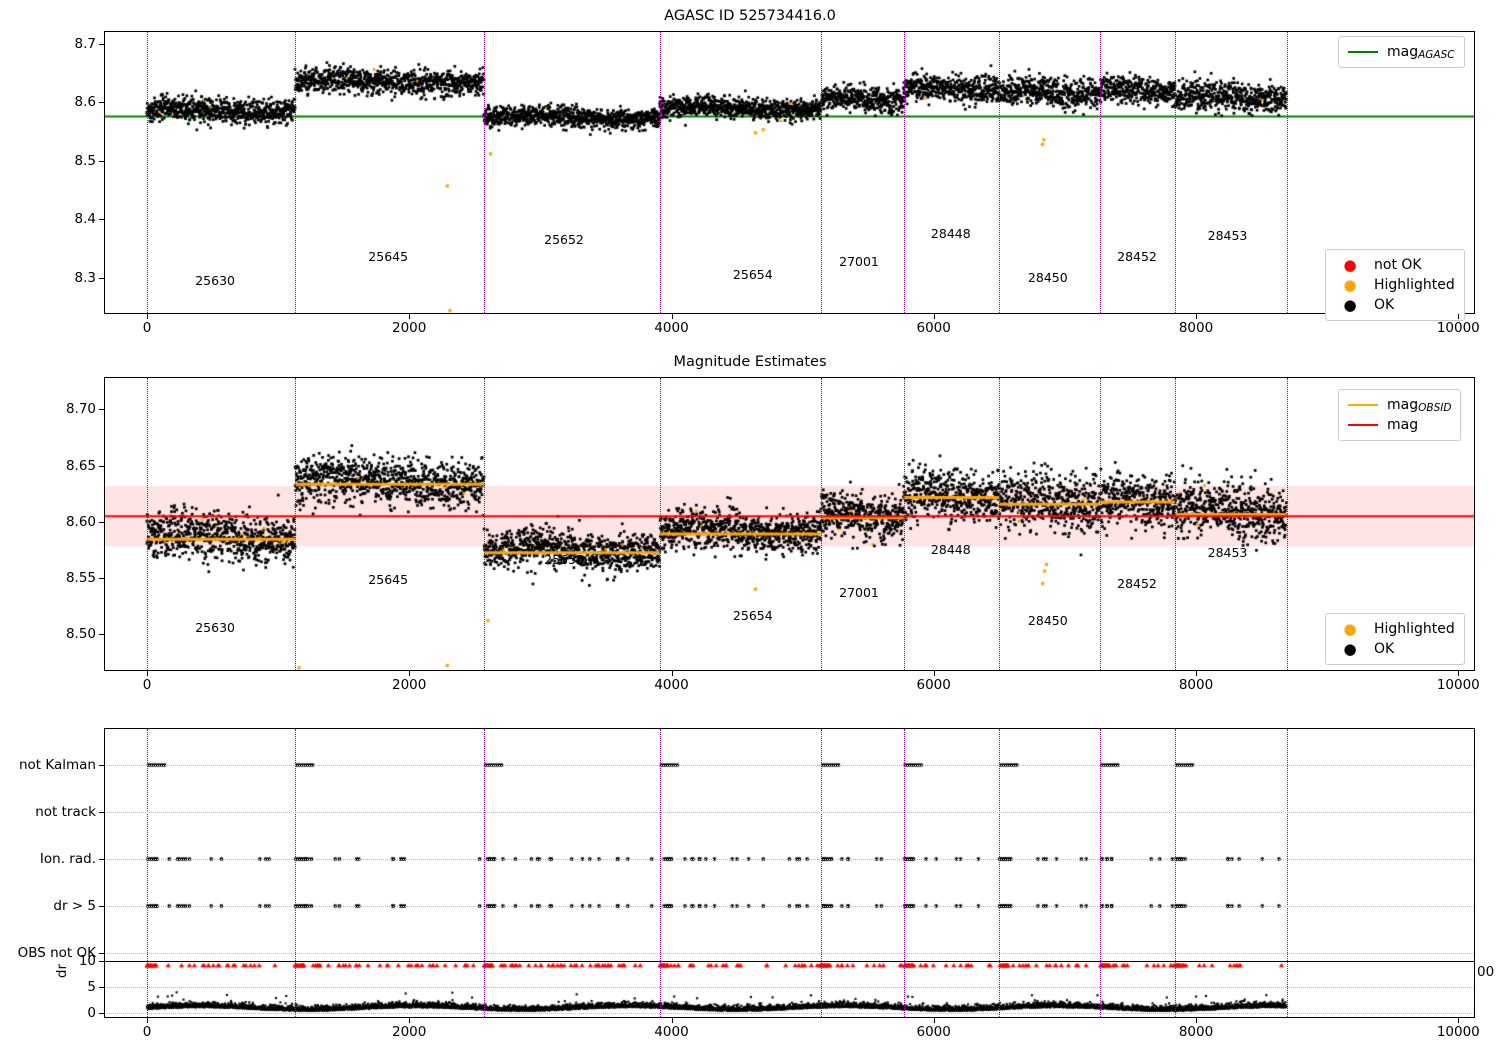 This screenshot has width=1500, height=1050. I want to click on top-obsid-label-25654: 25654, so click(752, 274).